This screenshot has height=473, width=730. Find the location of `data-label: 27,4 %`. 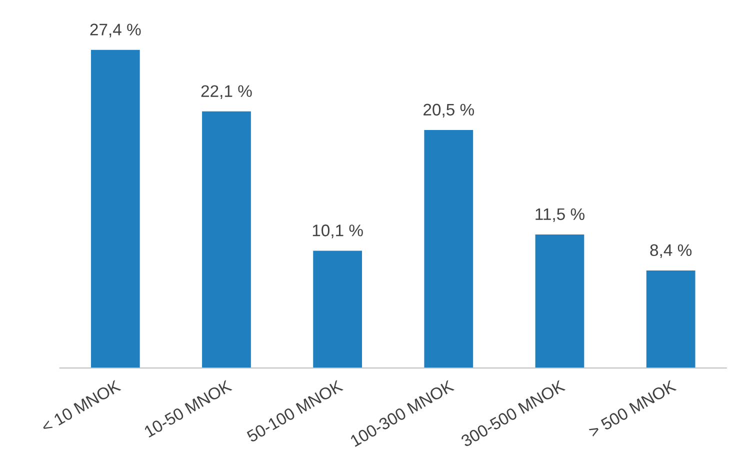

data-label: 27,4 % is located at coordinates (115, 31).